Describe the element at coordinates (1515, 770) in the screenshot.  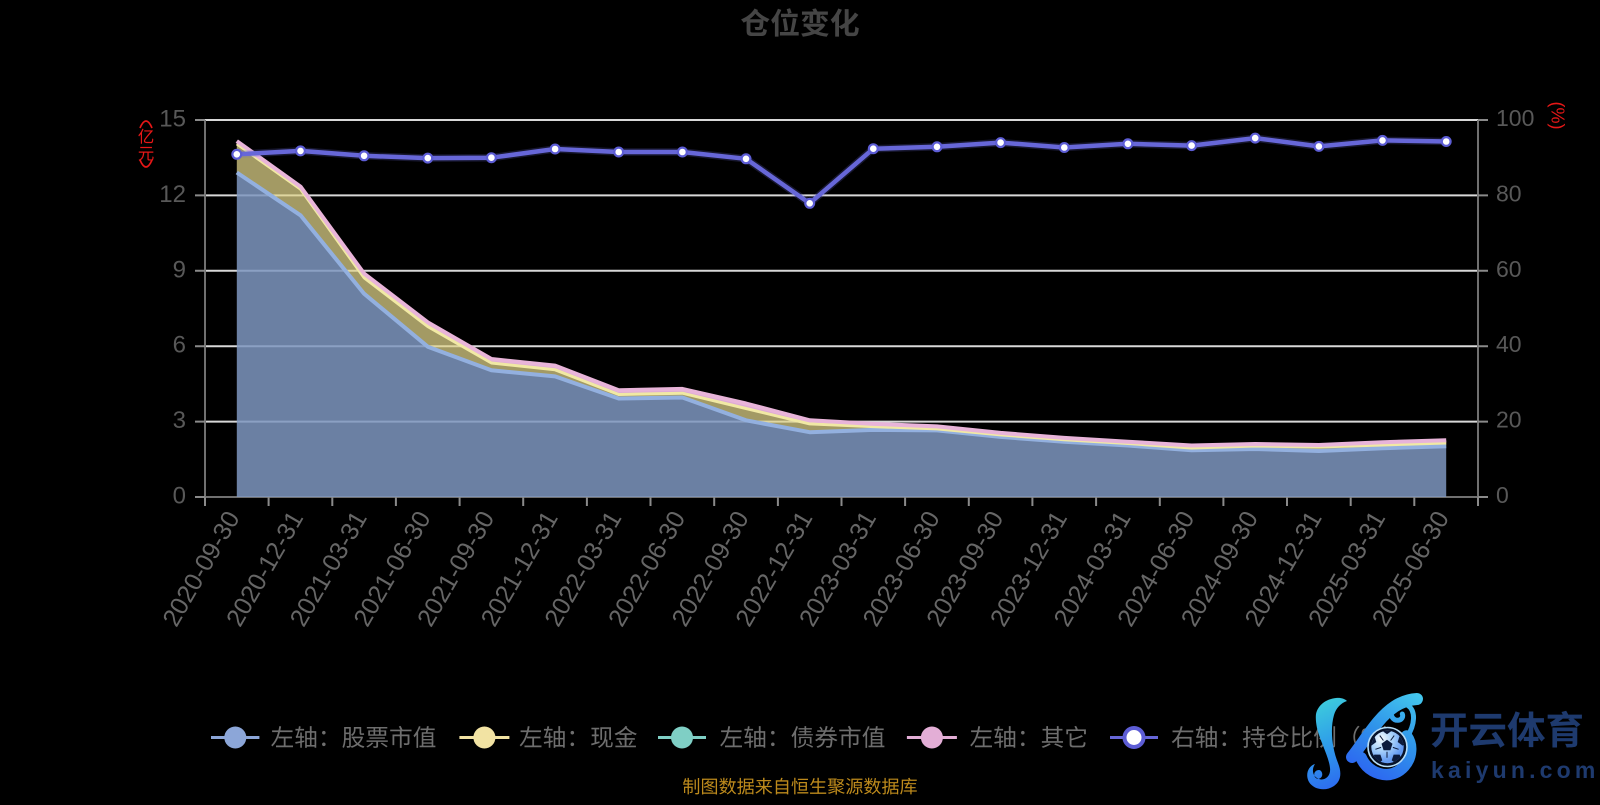
I see `svg-text: kaiyun.com` at that location.